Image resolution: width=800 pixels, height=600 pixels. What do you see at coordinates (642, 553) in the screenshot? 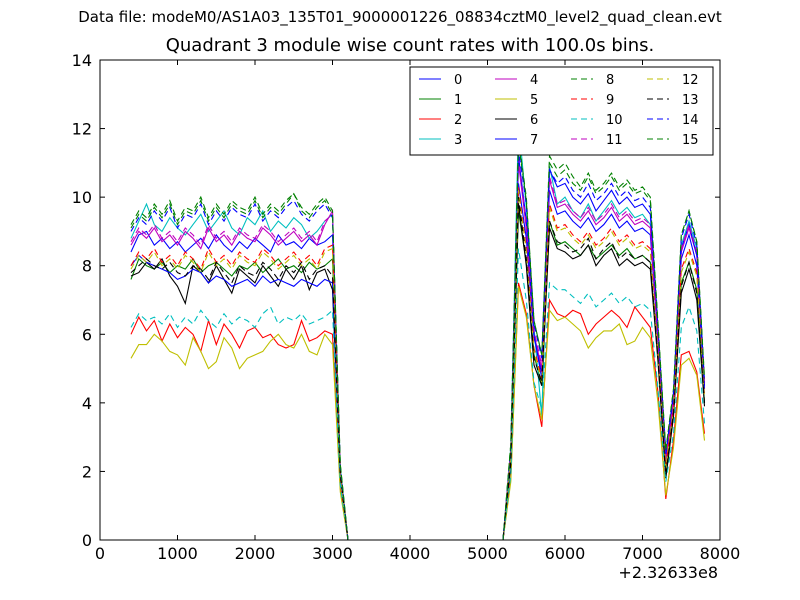
I see `x-tick-label: 7000` at bounding box center [642, 553].